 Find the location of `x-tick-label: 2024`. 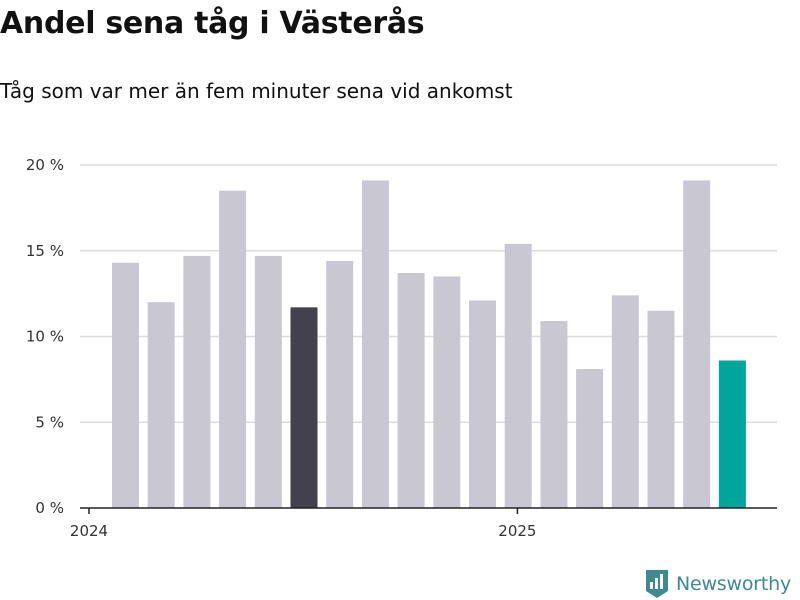

x-tick-label: 2024 is located at coordinates (89, 531).